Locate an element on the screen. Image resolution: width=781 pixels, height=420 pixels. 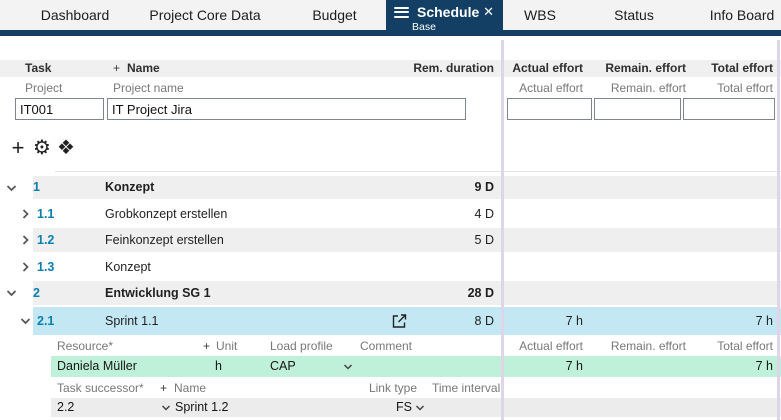
tab-budget: Budget is located at coordinates (334, 15).